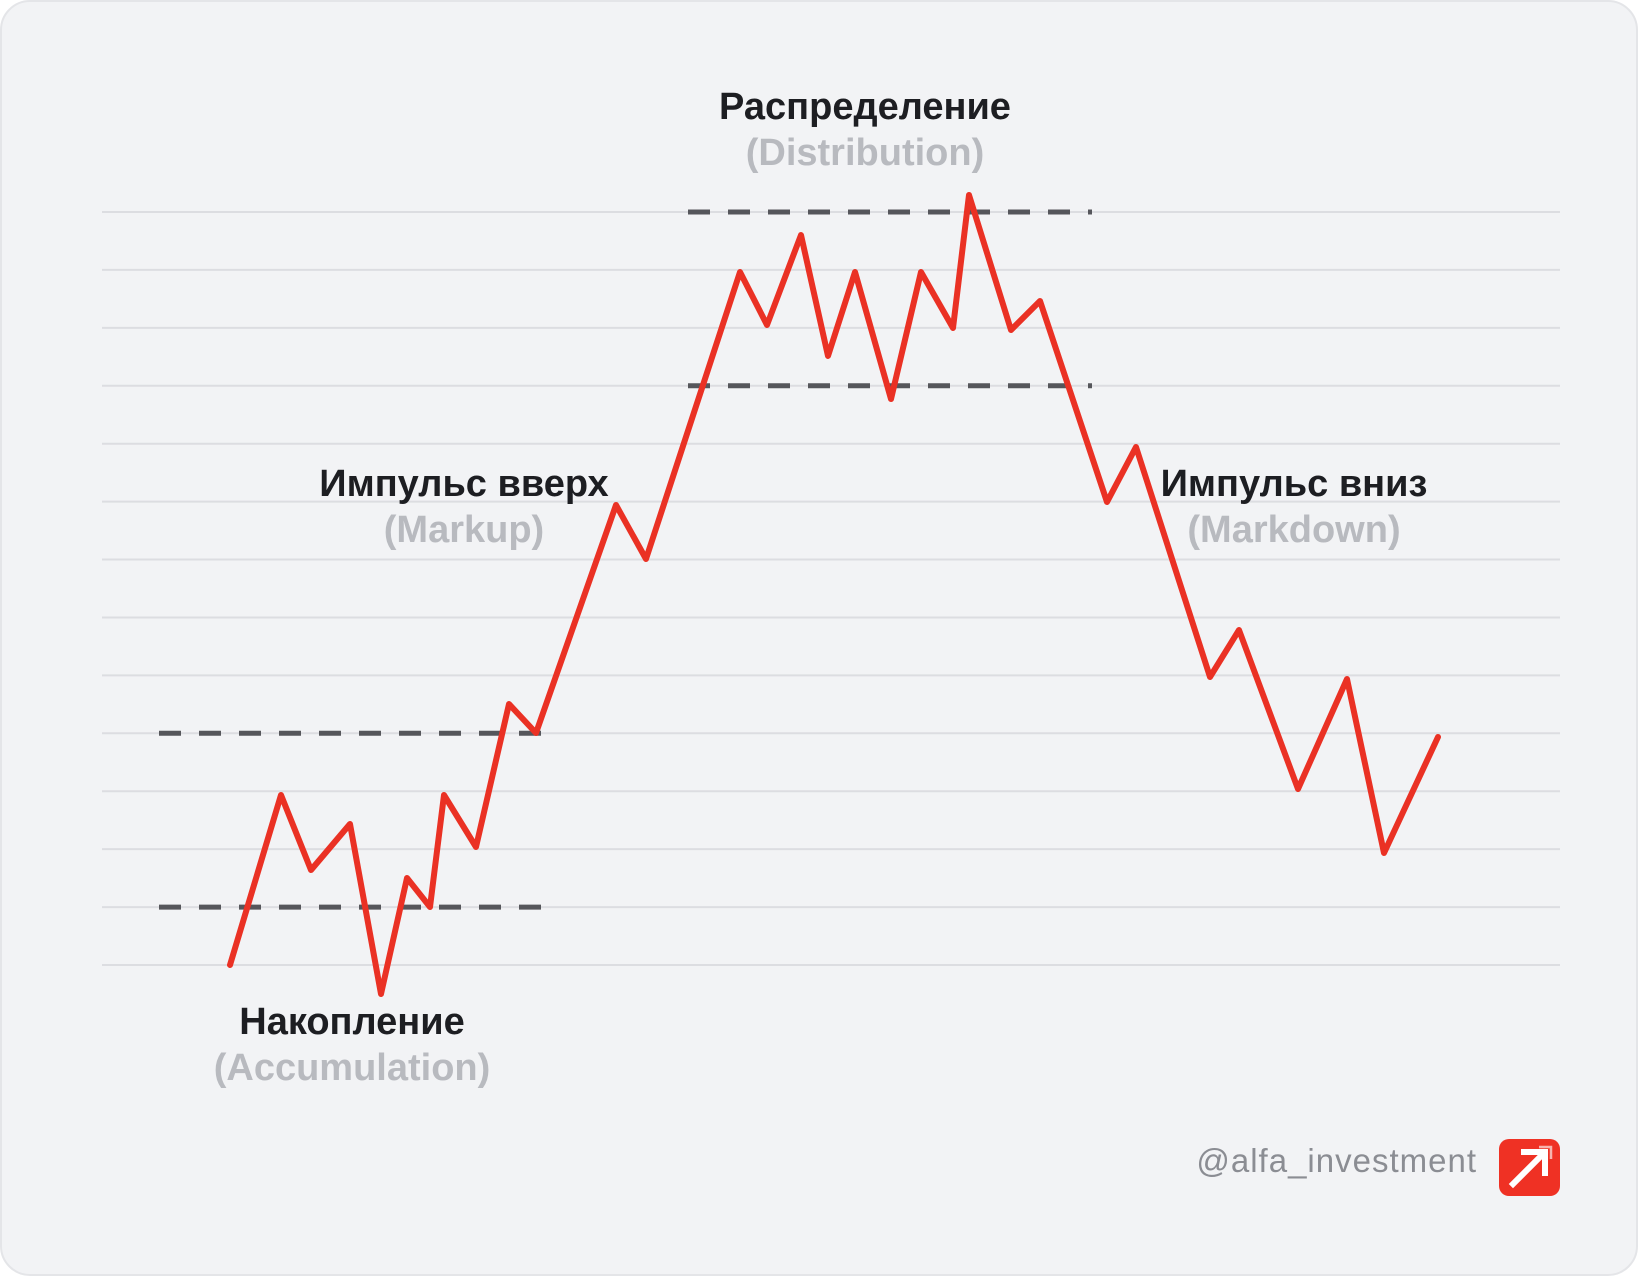 The image size is (1638, 1276). I want to click on label-accumulation: Накопление (Accumulation), so click(352, 1045).